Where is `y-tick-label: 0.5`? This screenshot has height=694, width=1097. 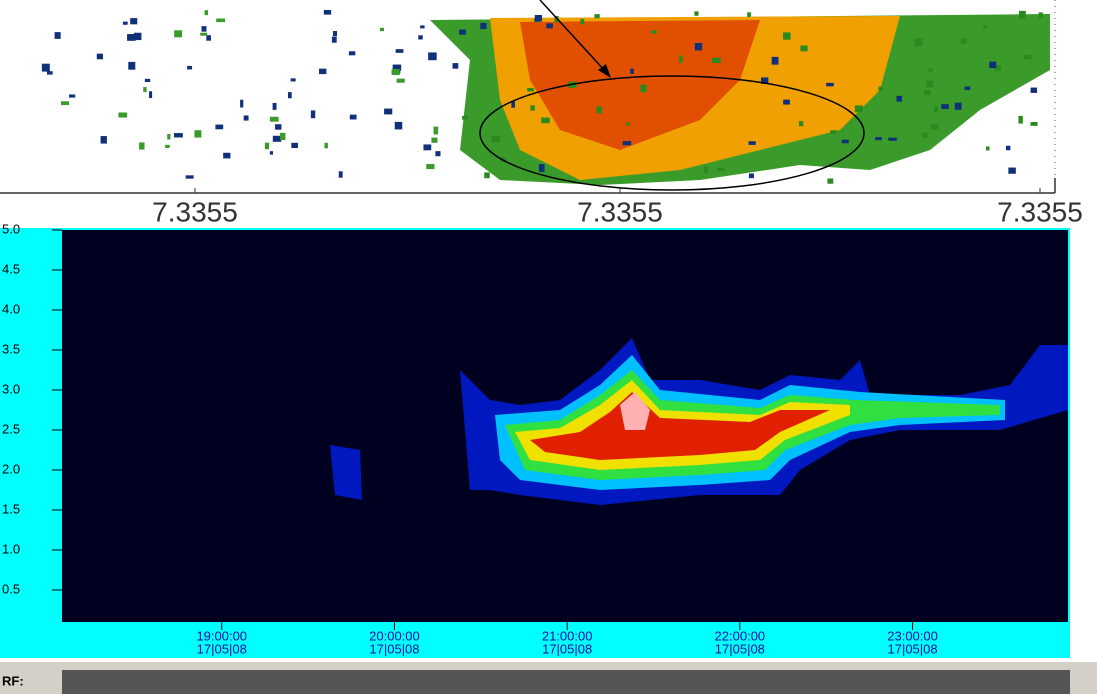 y-tick-label: 0.5 is located at coordinates (11, 588).